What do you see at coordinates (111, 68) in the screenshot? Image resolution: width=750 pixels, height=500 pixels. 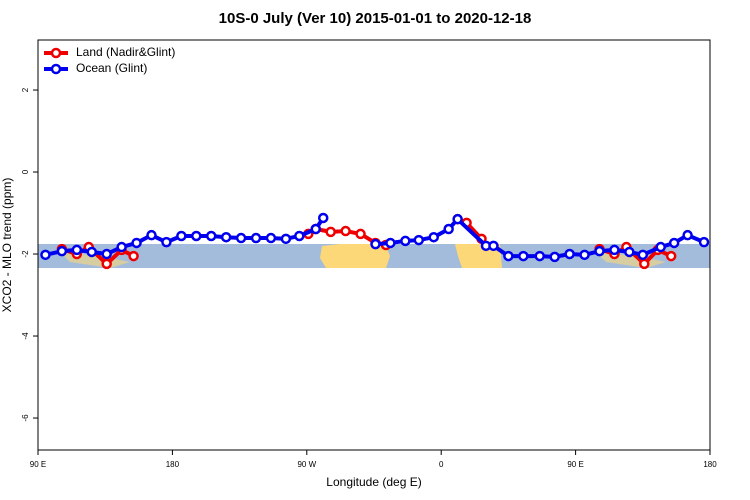 I see `legend-label: Ocean (Glint)` at bounding box center [111, 68].